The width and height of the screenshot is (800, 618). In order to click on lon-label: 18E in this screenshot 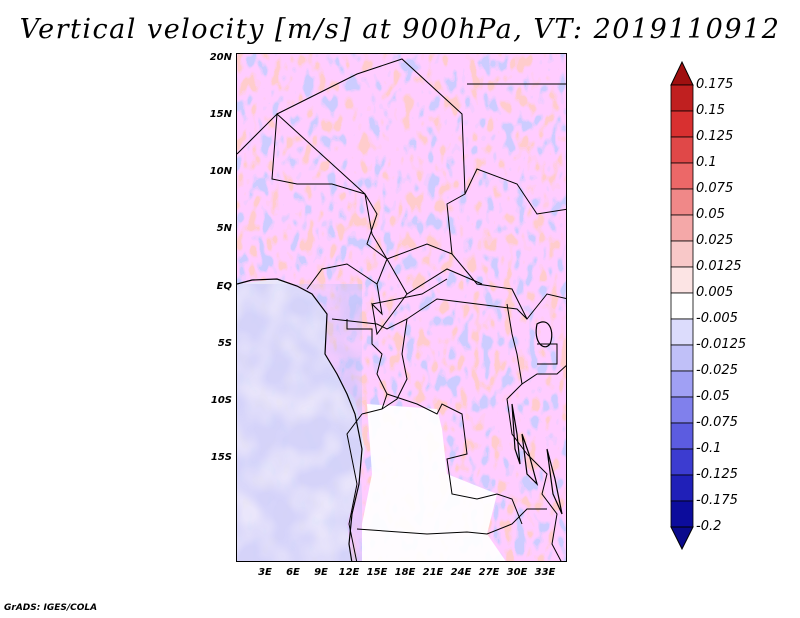, I will do `click(405, 572)`.